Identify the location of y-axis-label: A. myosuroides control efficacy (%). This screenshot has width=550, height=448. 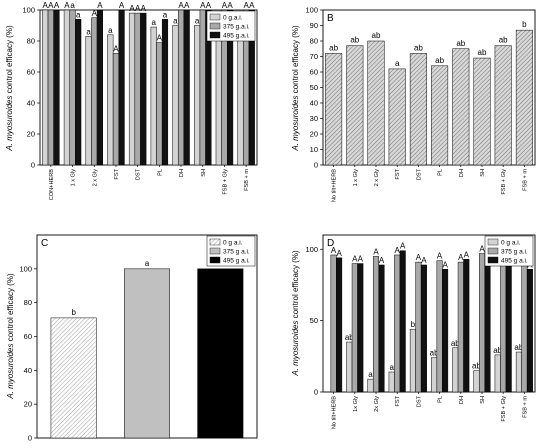
(295, 88).